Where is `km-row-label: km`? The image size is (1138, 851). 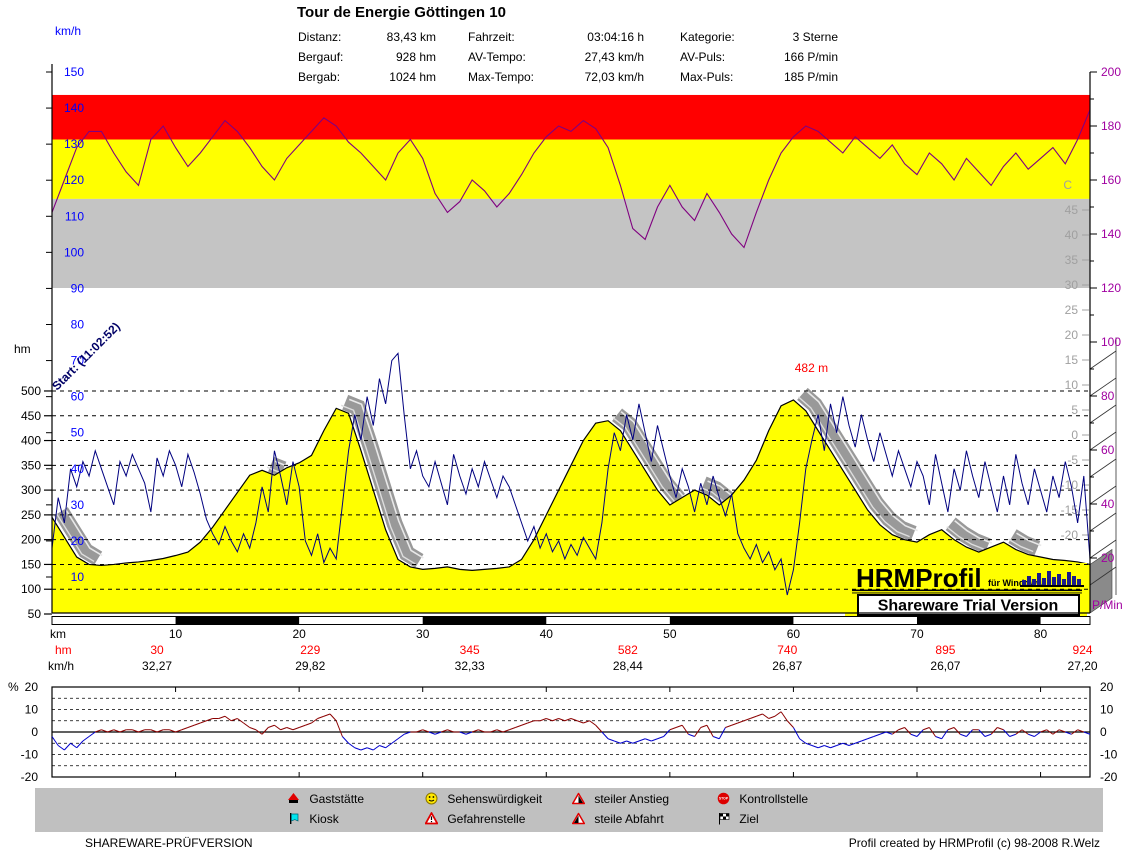
km-row-label: km is located at coordinates (58, 634).